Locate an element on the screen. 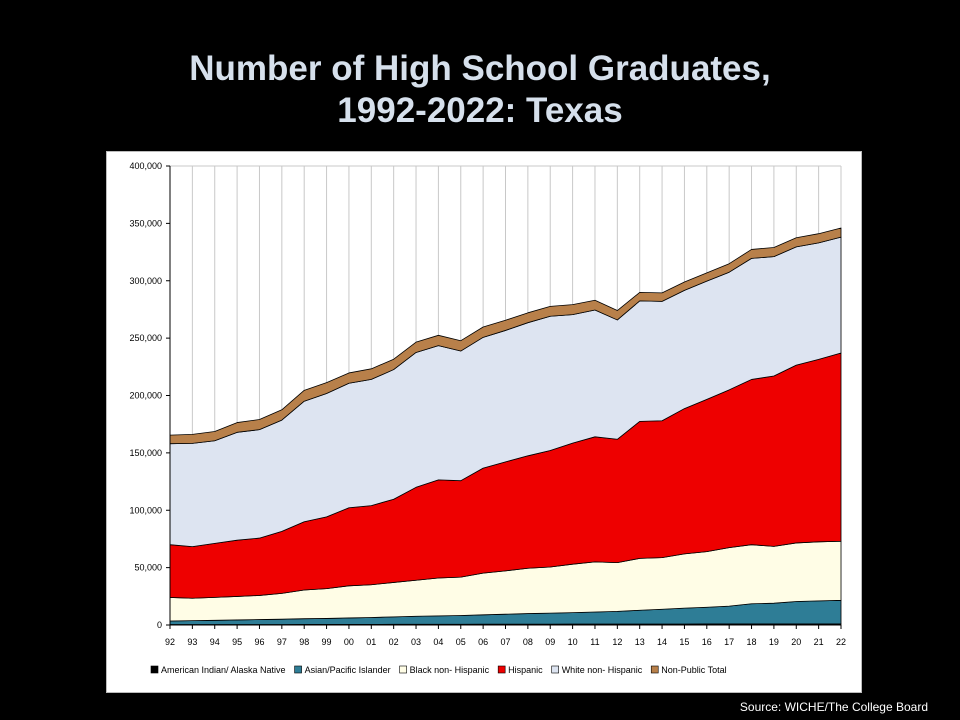  y-tick-label: 200,000 is located at coordinates (145, 396).